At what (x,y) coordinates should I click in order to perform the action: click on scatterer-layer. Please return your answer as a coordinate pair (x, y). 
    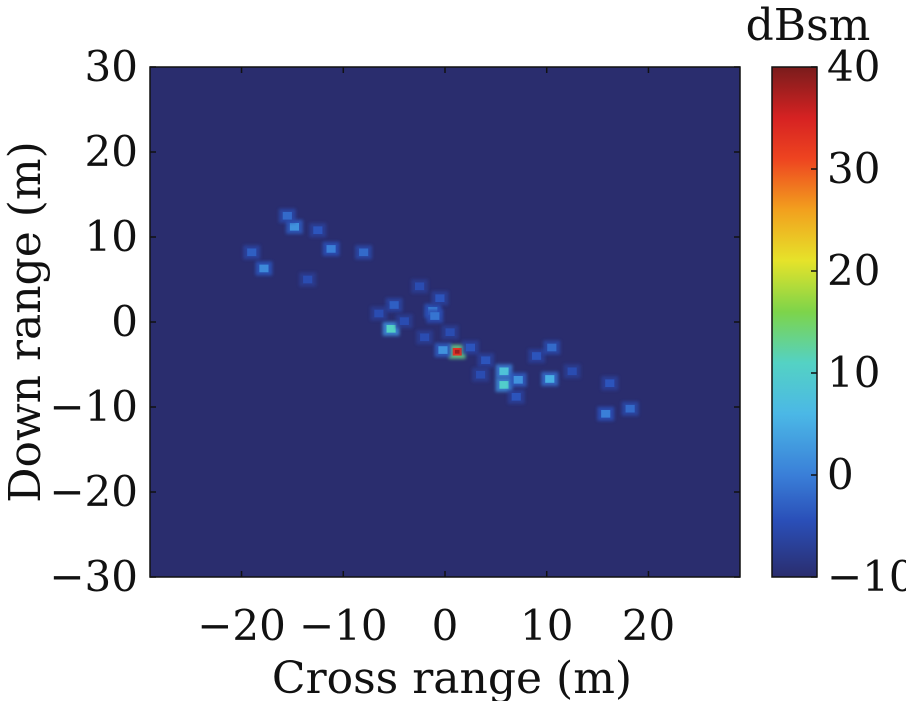
    Looking at the image, I should click on (441, 314).